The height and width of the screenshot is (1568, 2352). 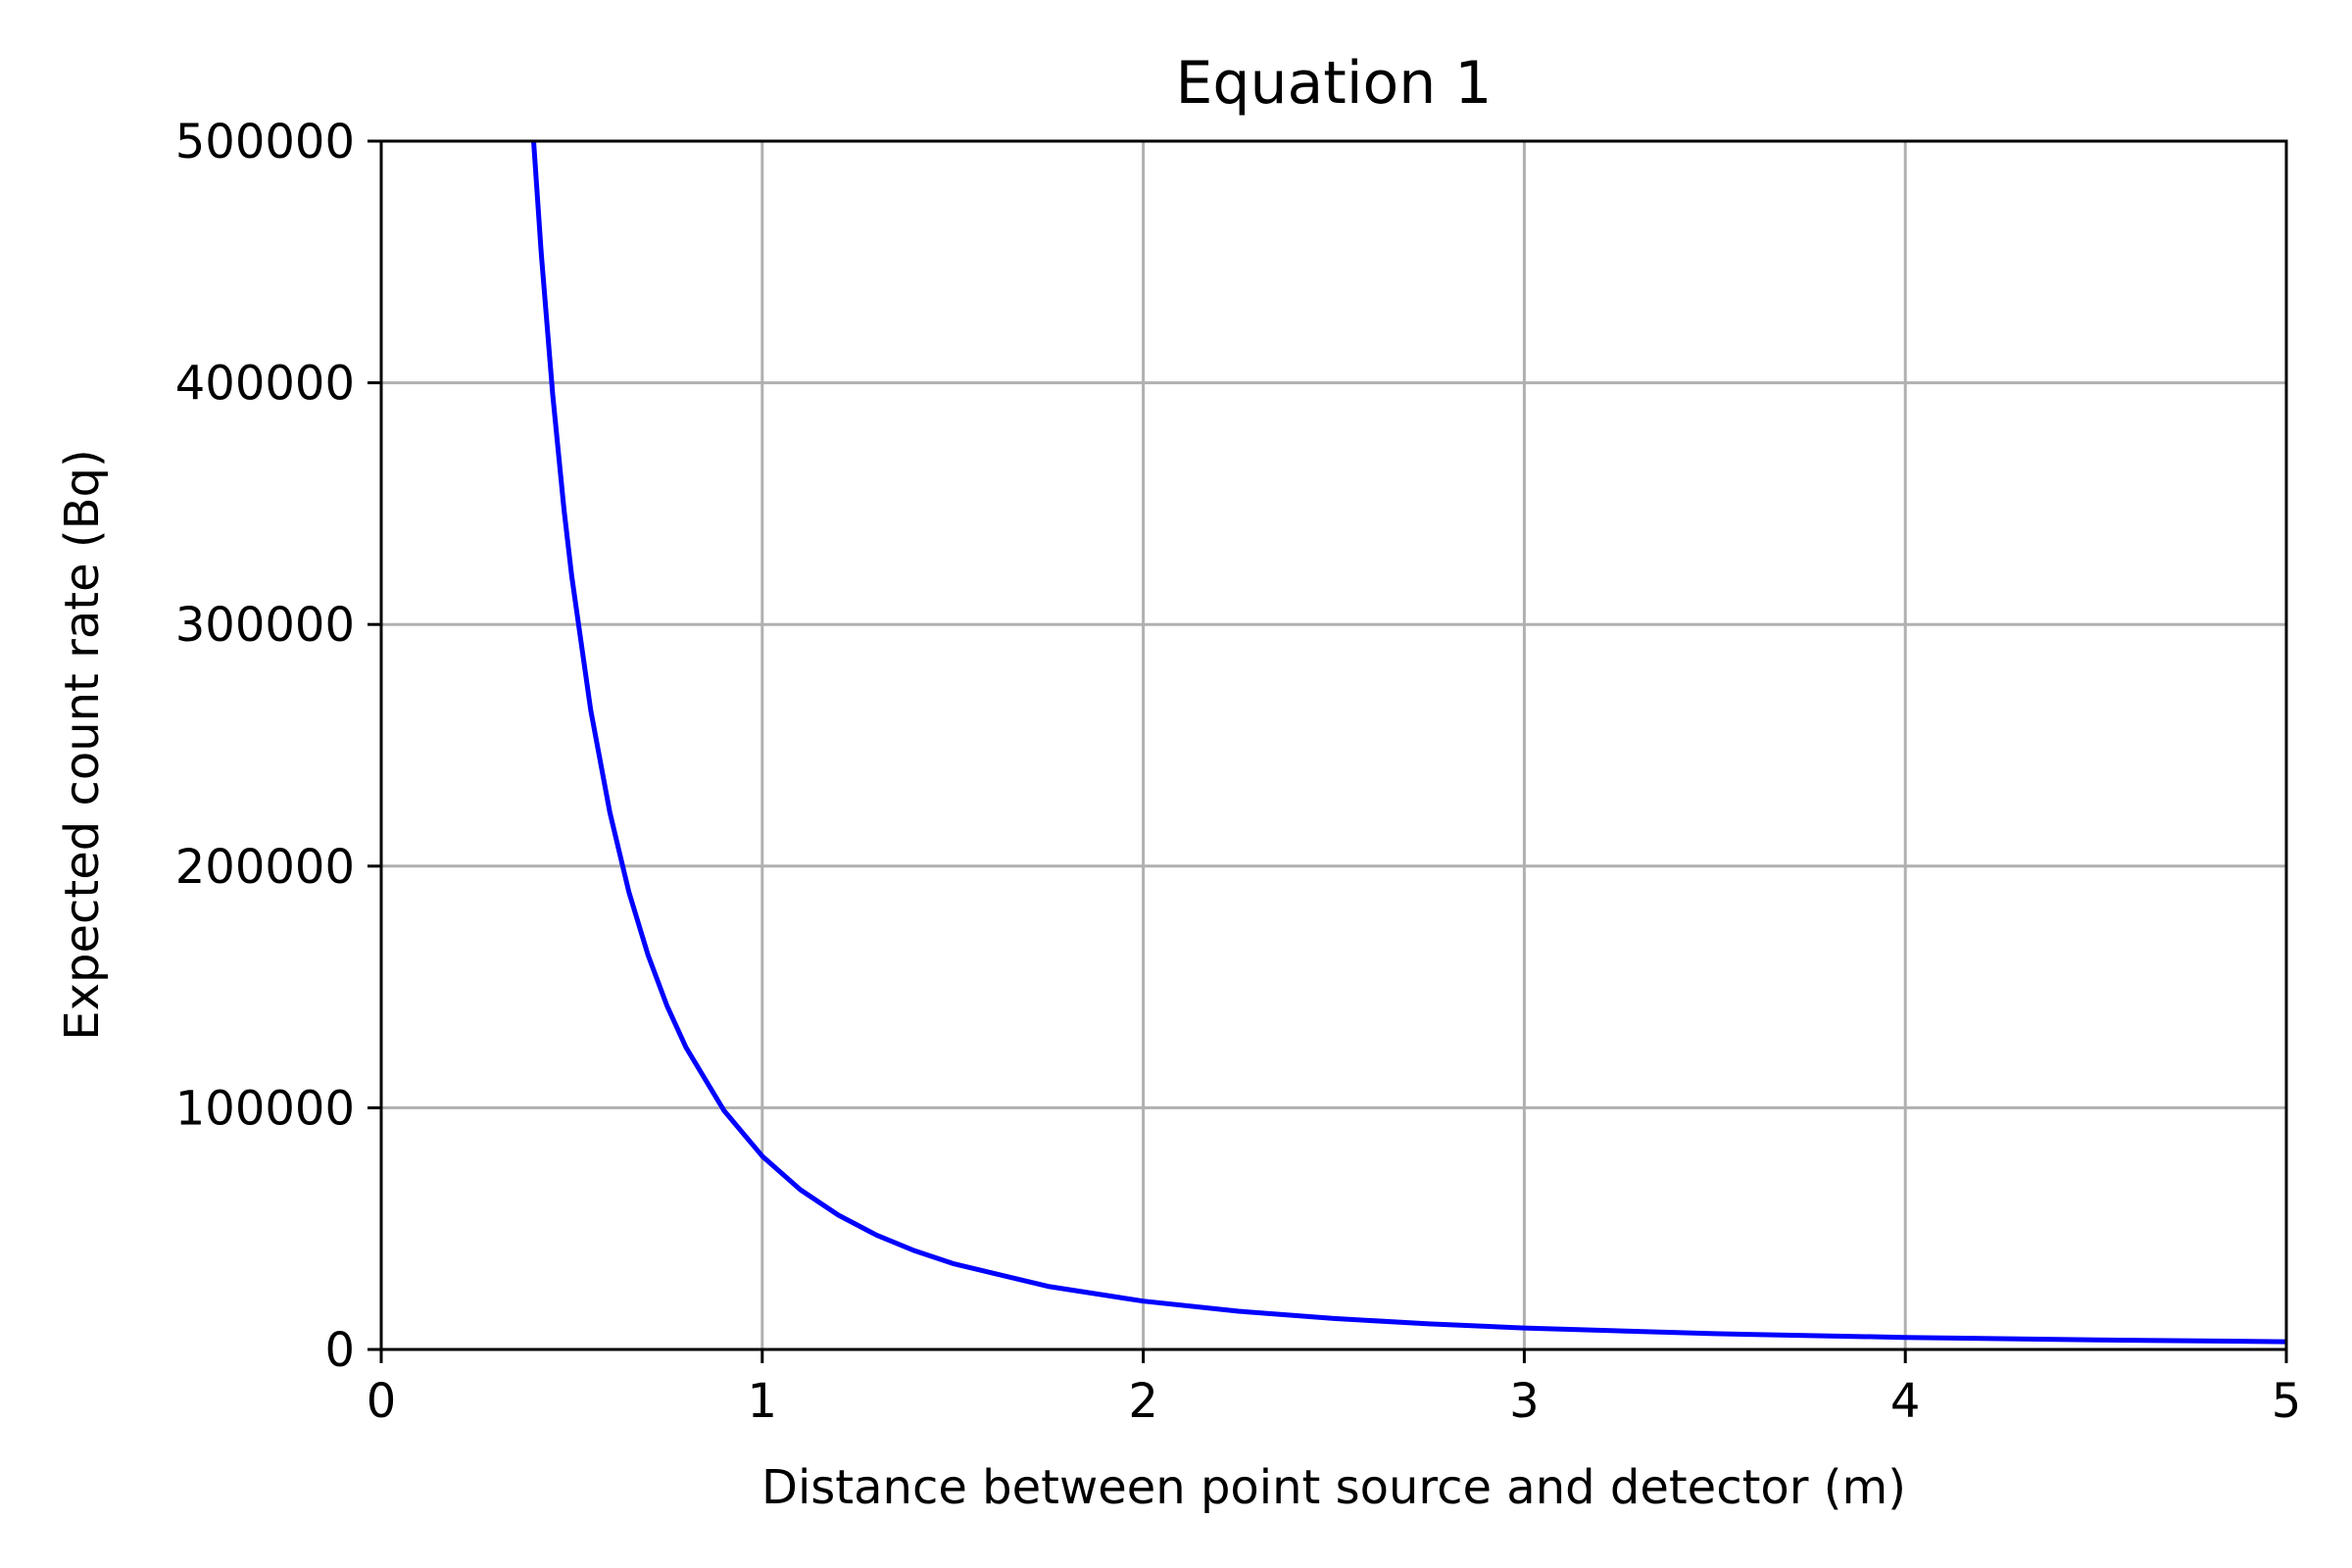 What do you see at coordinates (265, 384) in the screenshot?
I see `y-tick-label: 400000` at bounding box center [265, 384].